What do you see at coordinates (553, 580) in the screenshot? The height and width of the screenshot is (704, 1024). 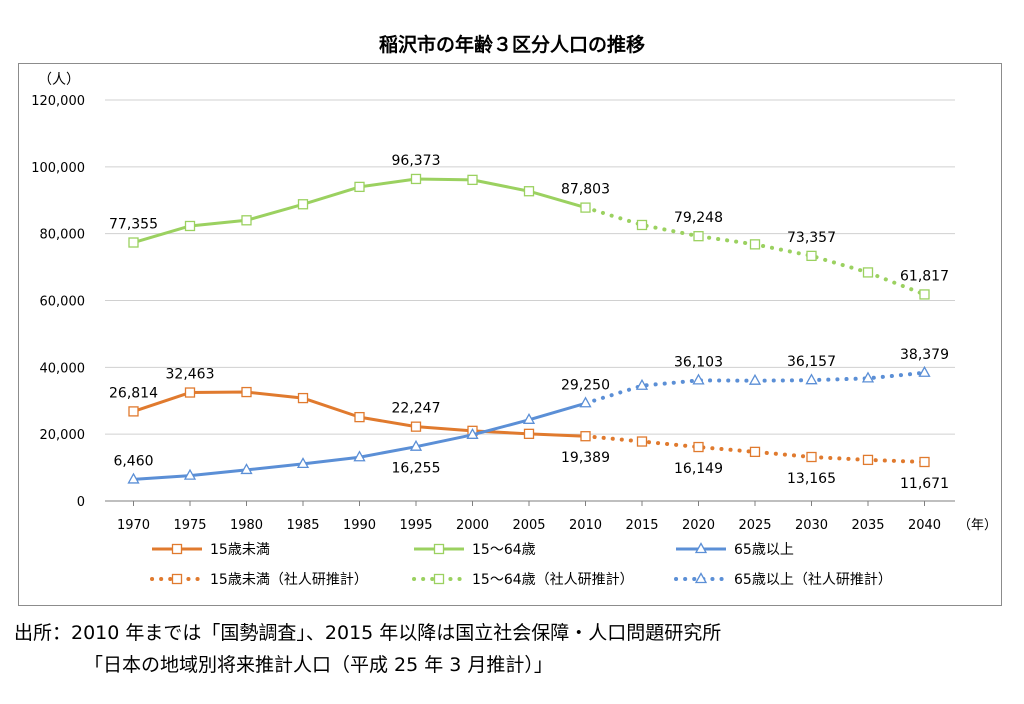 I see `legend-label: 15～64歳（社人研推計）` at bounding box center [553, 580].